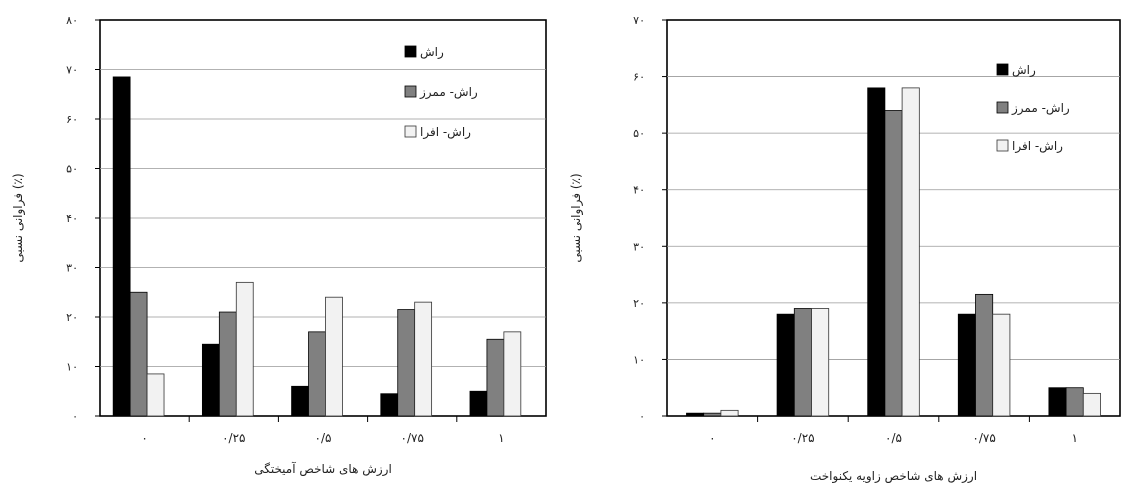 The image size is (1124, 498). Describe the element at coordinates (72, 20) in the screenshot. I see `y-tick-label: ٨٠` at that location.